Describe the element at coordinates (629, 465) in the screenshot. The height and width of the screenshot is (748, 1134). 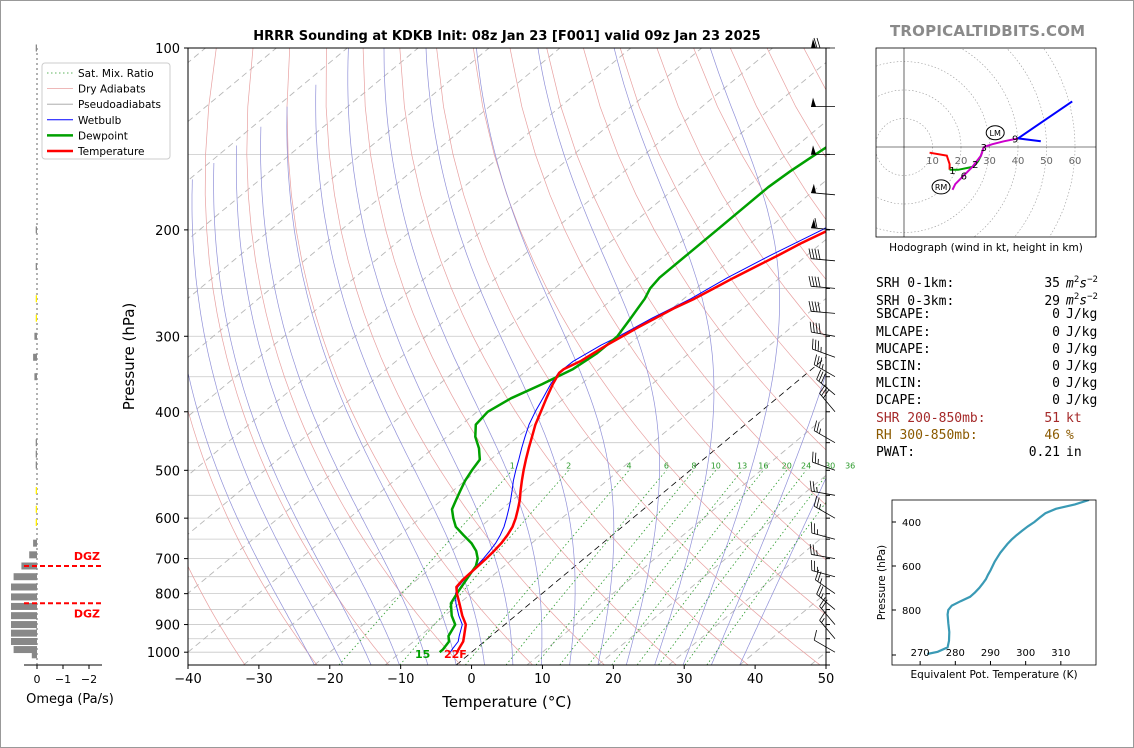
I see `mixing-ratio-label: 4` at that location.